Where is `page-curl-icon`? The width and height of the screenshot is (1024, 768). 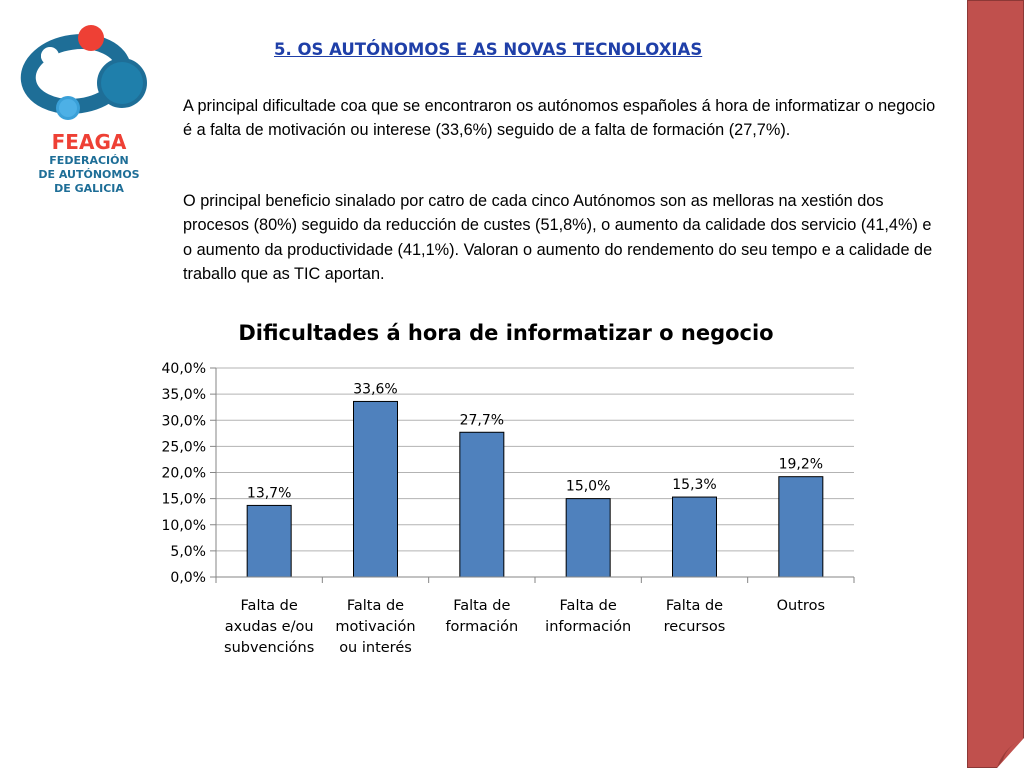 page-curl-icon is located at coordinates (1010, 753).